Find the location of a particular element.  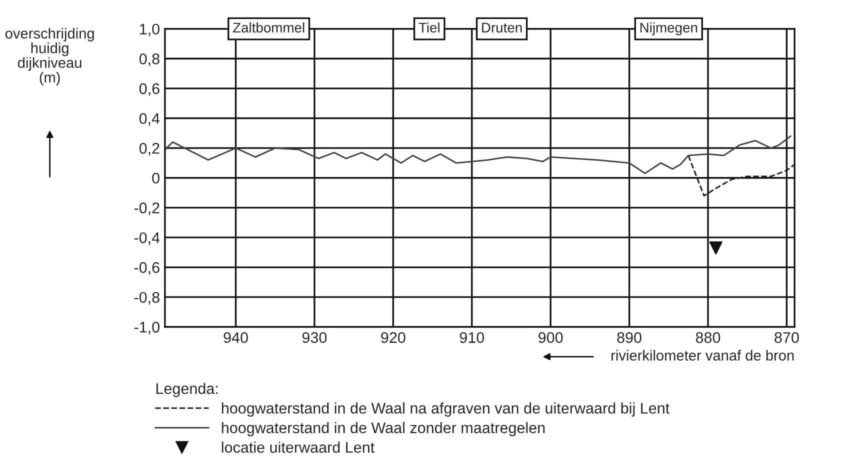

x-tick-label: 890 is located at coordinates (629, 337).